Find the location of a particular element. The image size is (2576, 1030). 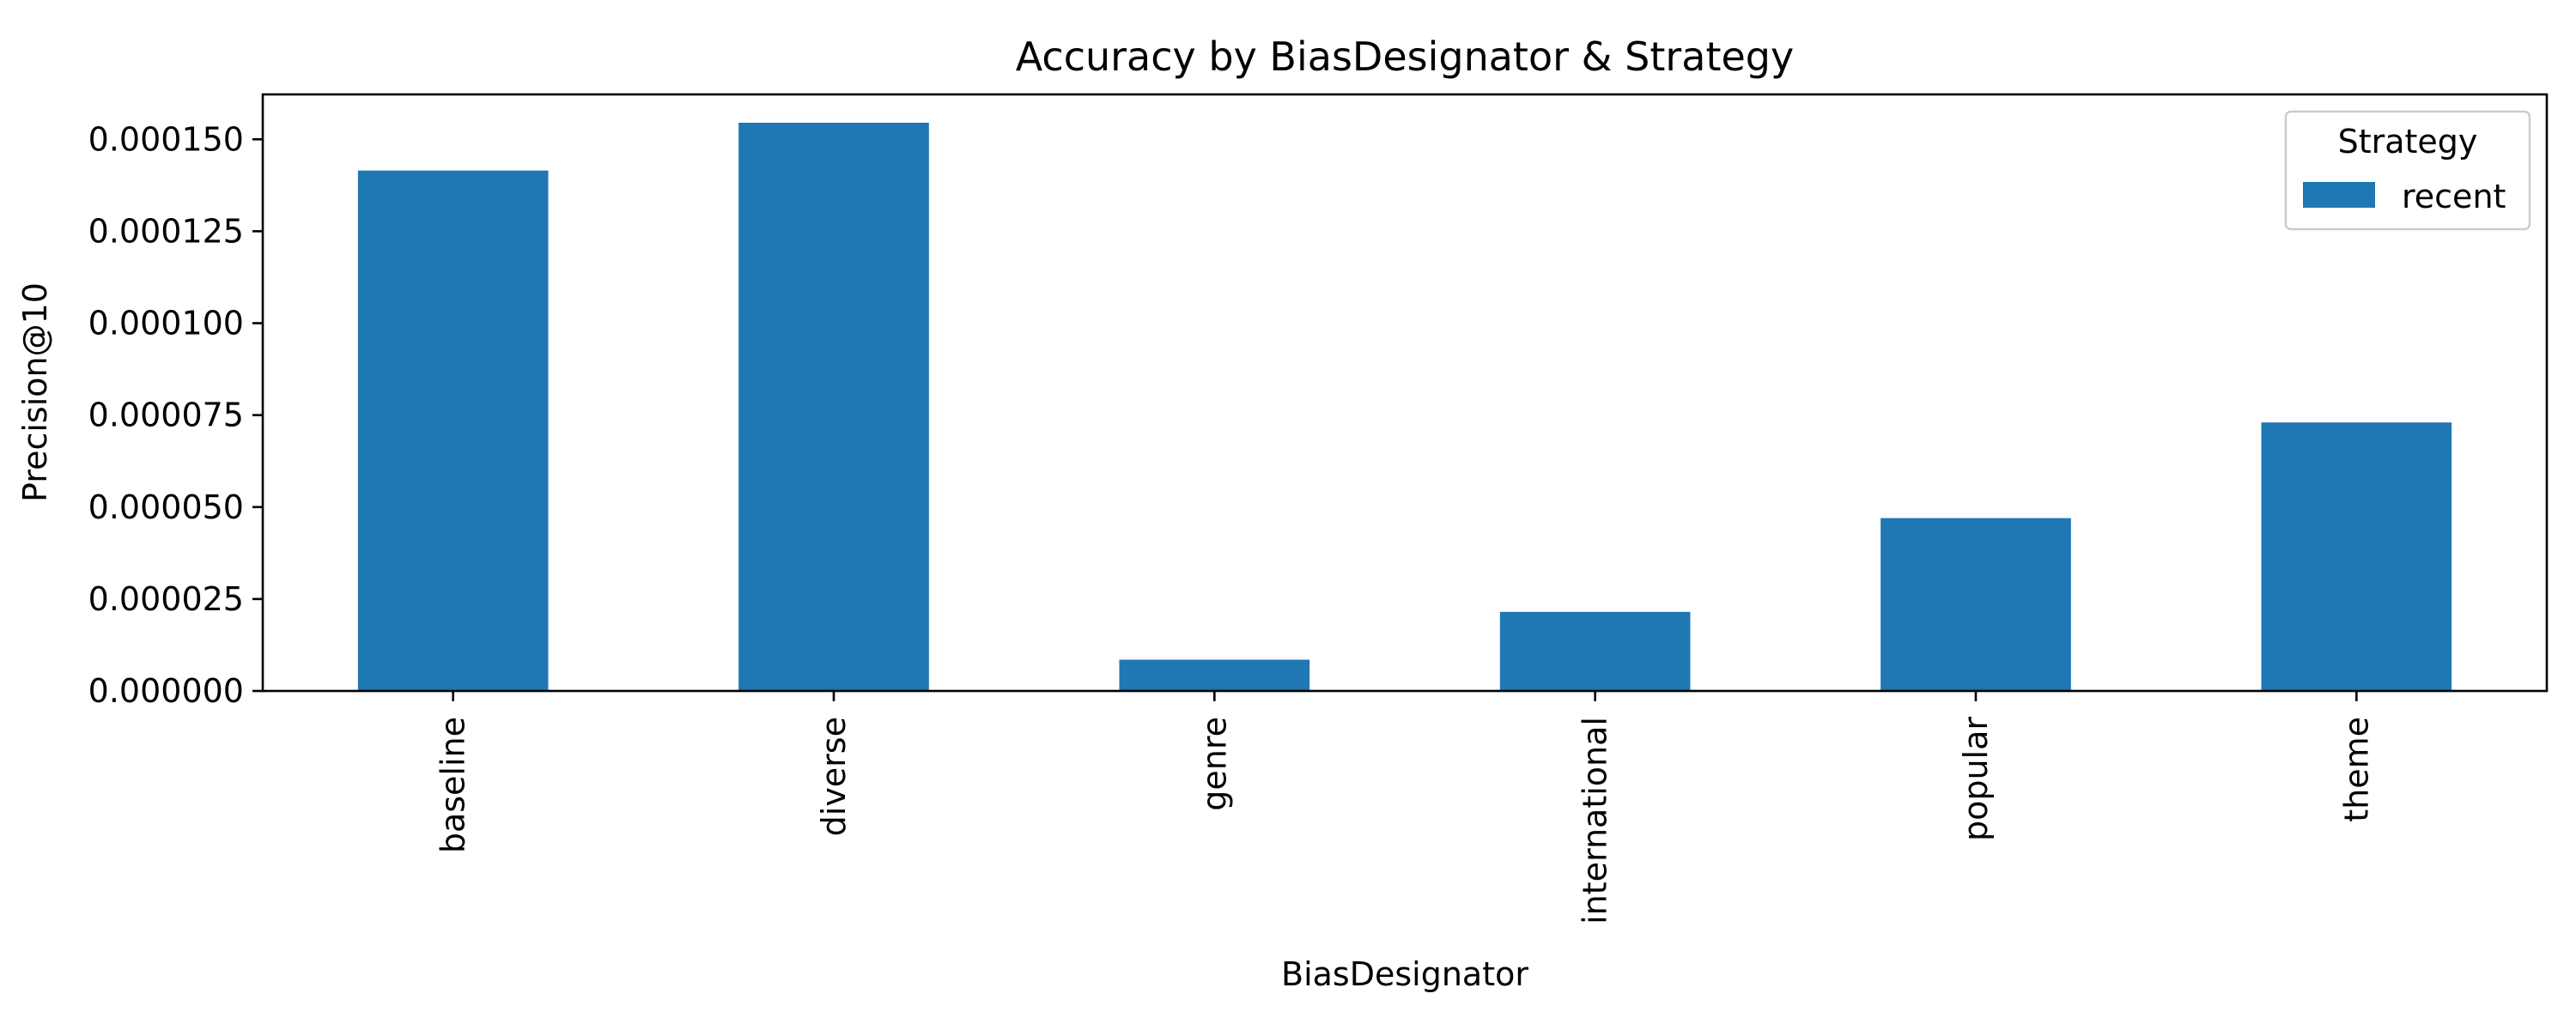

bar-international is located at coordinates (1595, 651).